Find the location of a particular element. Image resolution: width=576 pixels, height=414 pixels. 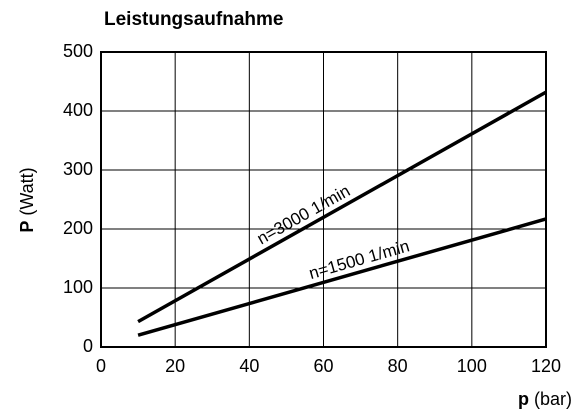

y-tick-label: 100 is located at coordinates (78, 287).